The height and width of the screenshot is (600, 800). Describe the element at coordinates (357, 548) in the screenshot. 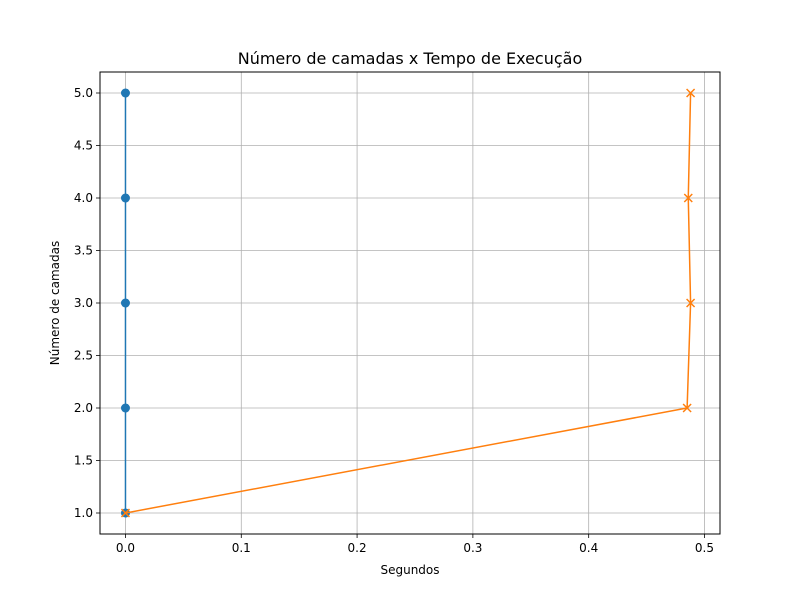

I see `x-tick-label: 0.2` at that location.